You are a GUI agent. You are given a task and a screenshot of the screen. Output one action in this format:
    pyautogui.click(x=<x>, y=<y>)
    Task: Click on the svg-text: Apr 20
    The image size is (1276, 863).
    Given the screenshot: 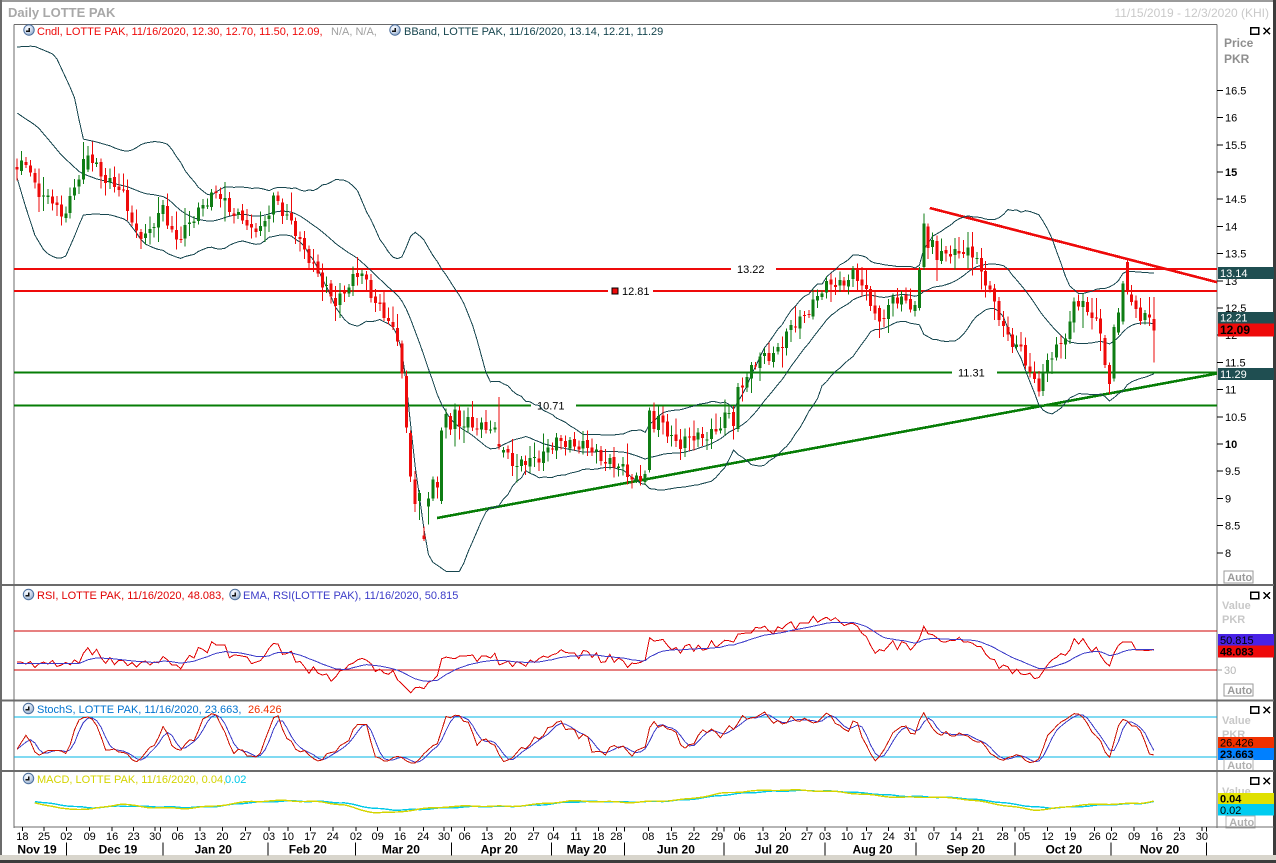 What is the action you would take?
    pyautogui.click(x=500, y=850)
    